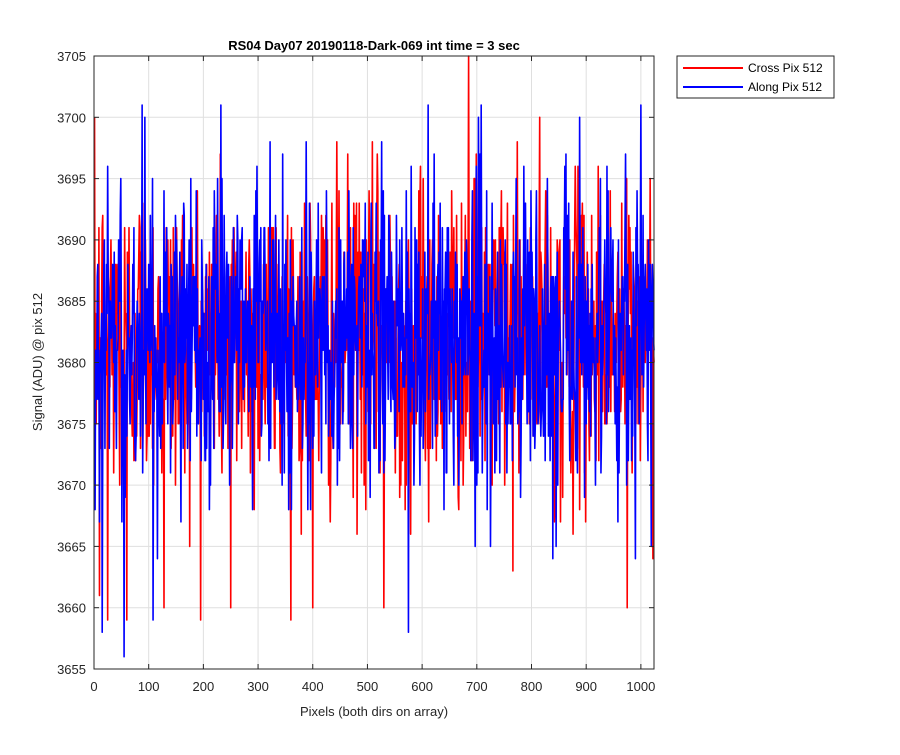 This screenshot has width=900, height=755. Describe the element at coordinates (258, 686) in the screenshot. I see `x-tick-label: 300` at that location.